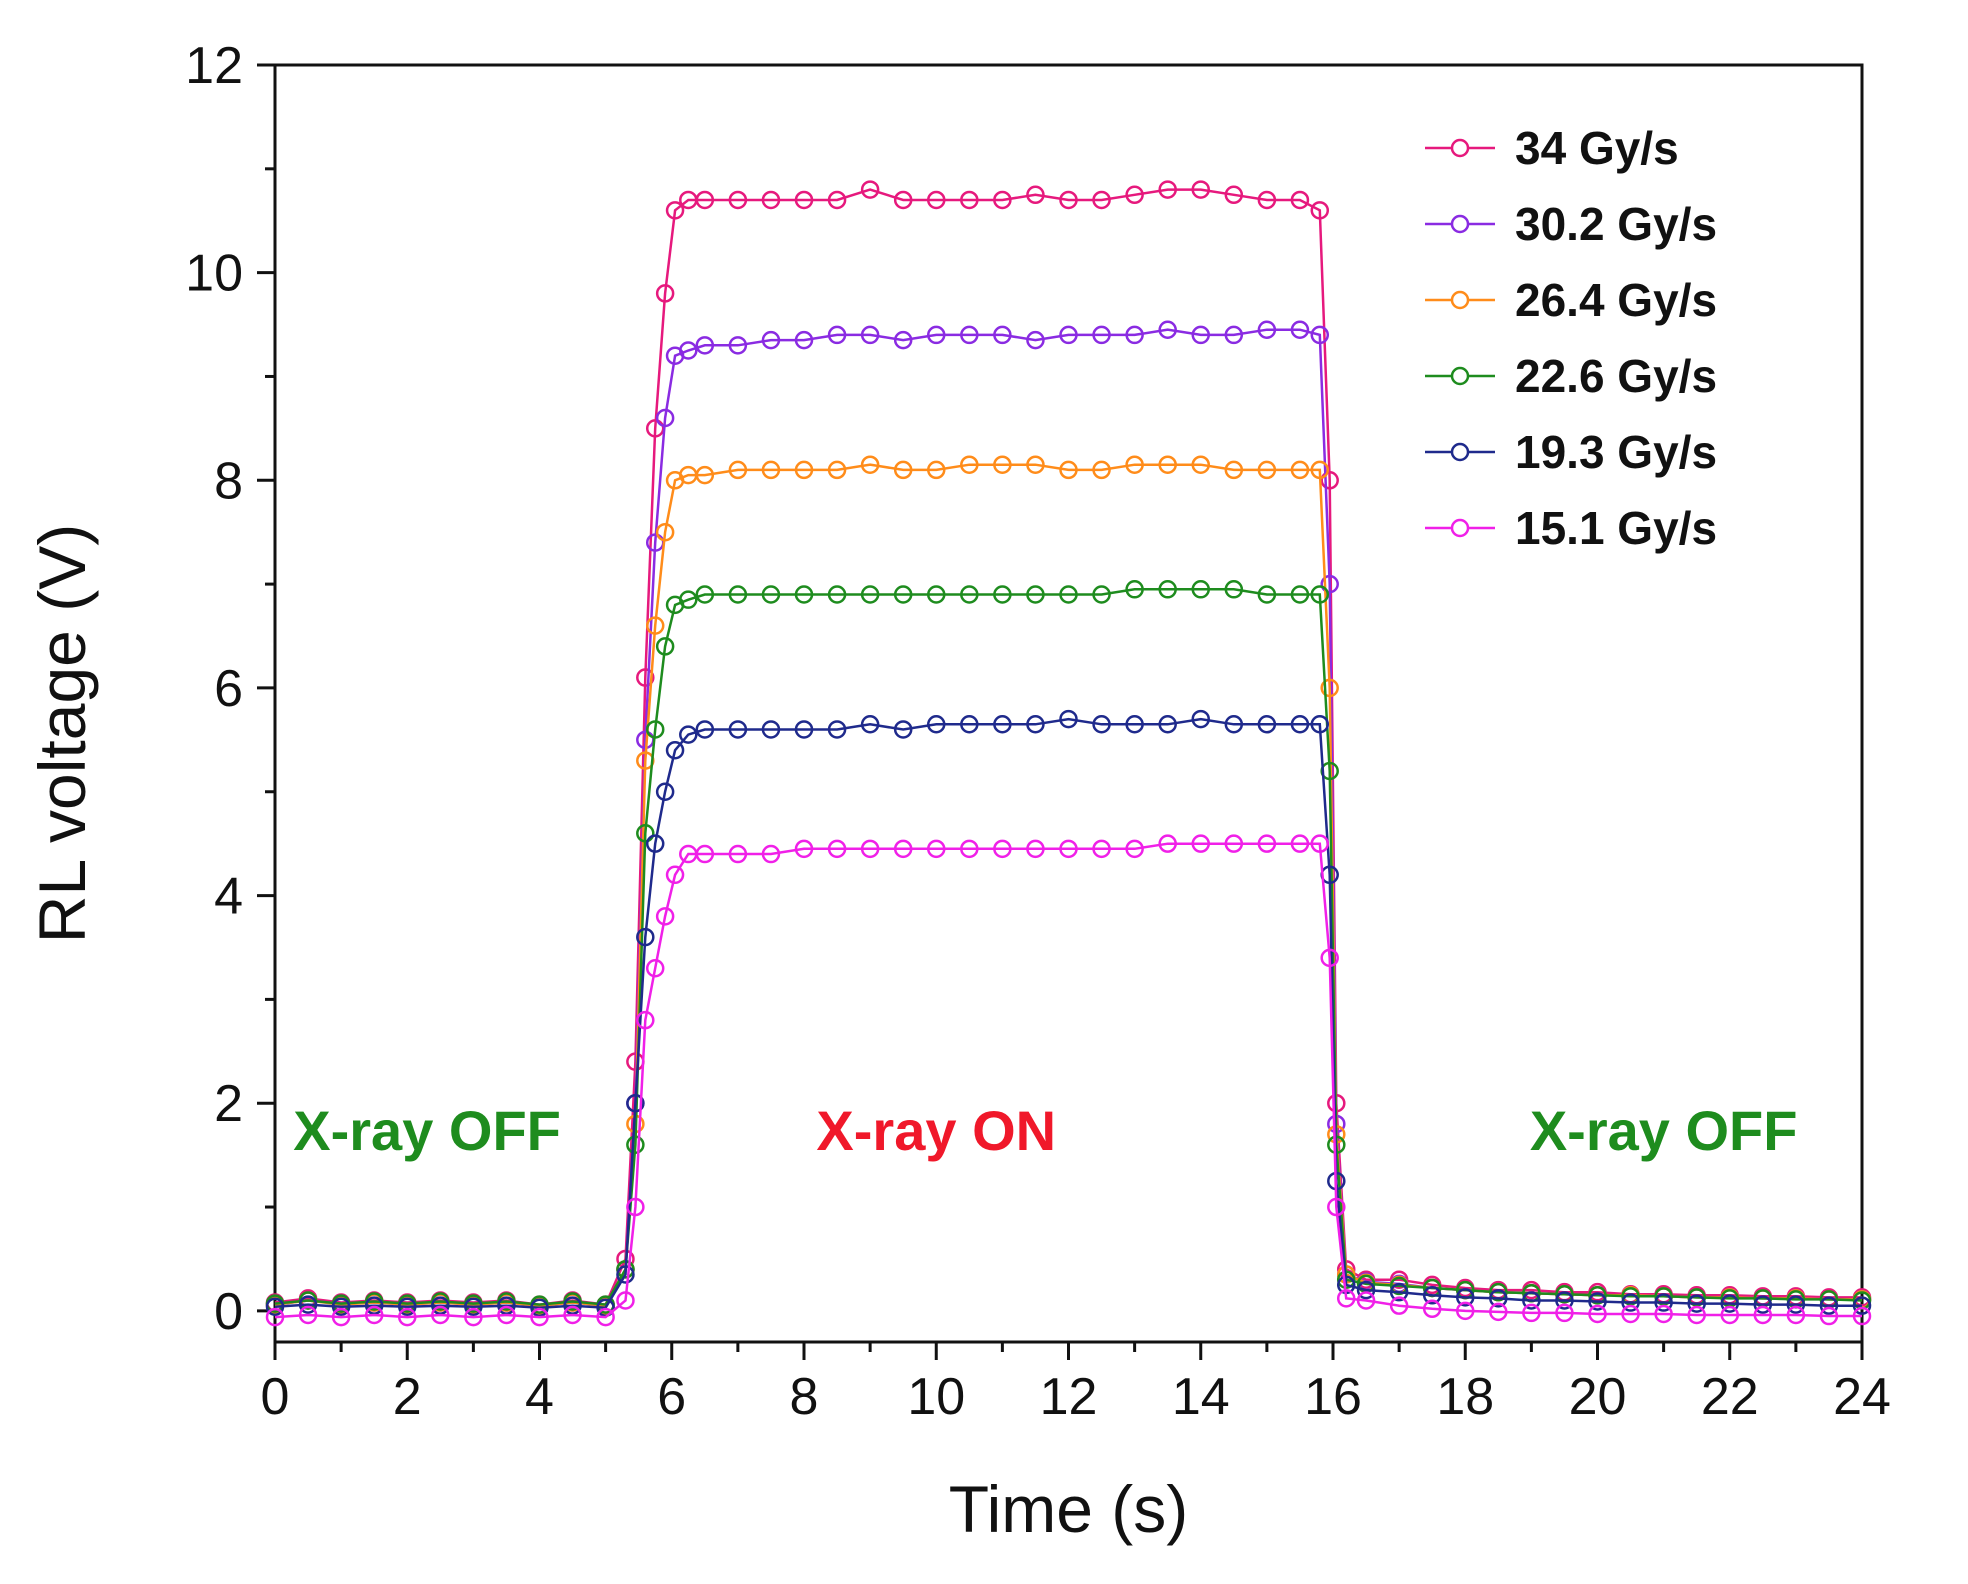 The width and height of the screenshot is (1968, 1584). What do you see at coordinates (1862, 1397) in the screenshot?
I see `x-tick-label: 24` at bounding box center [1862, 1397].